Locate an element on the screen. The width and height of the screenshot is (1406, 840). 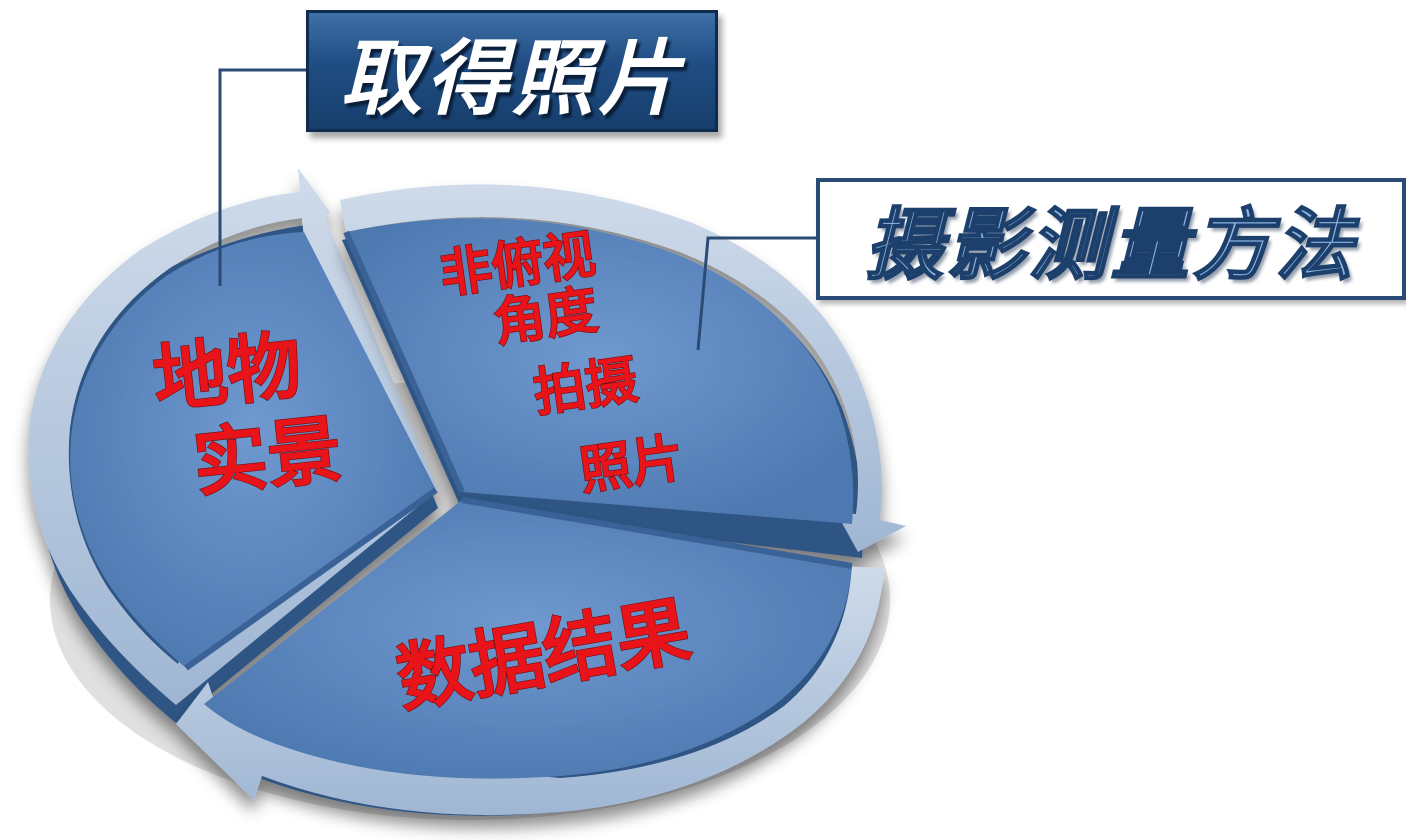
right-label-line4: 照片 is located at coordinates (631, 465).